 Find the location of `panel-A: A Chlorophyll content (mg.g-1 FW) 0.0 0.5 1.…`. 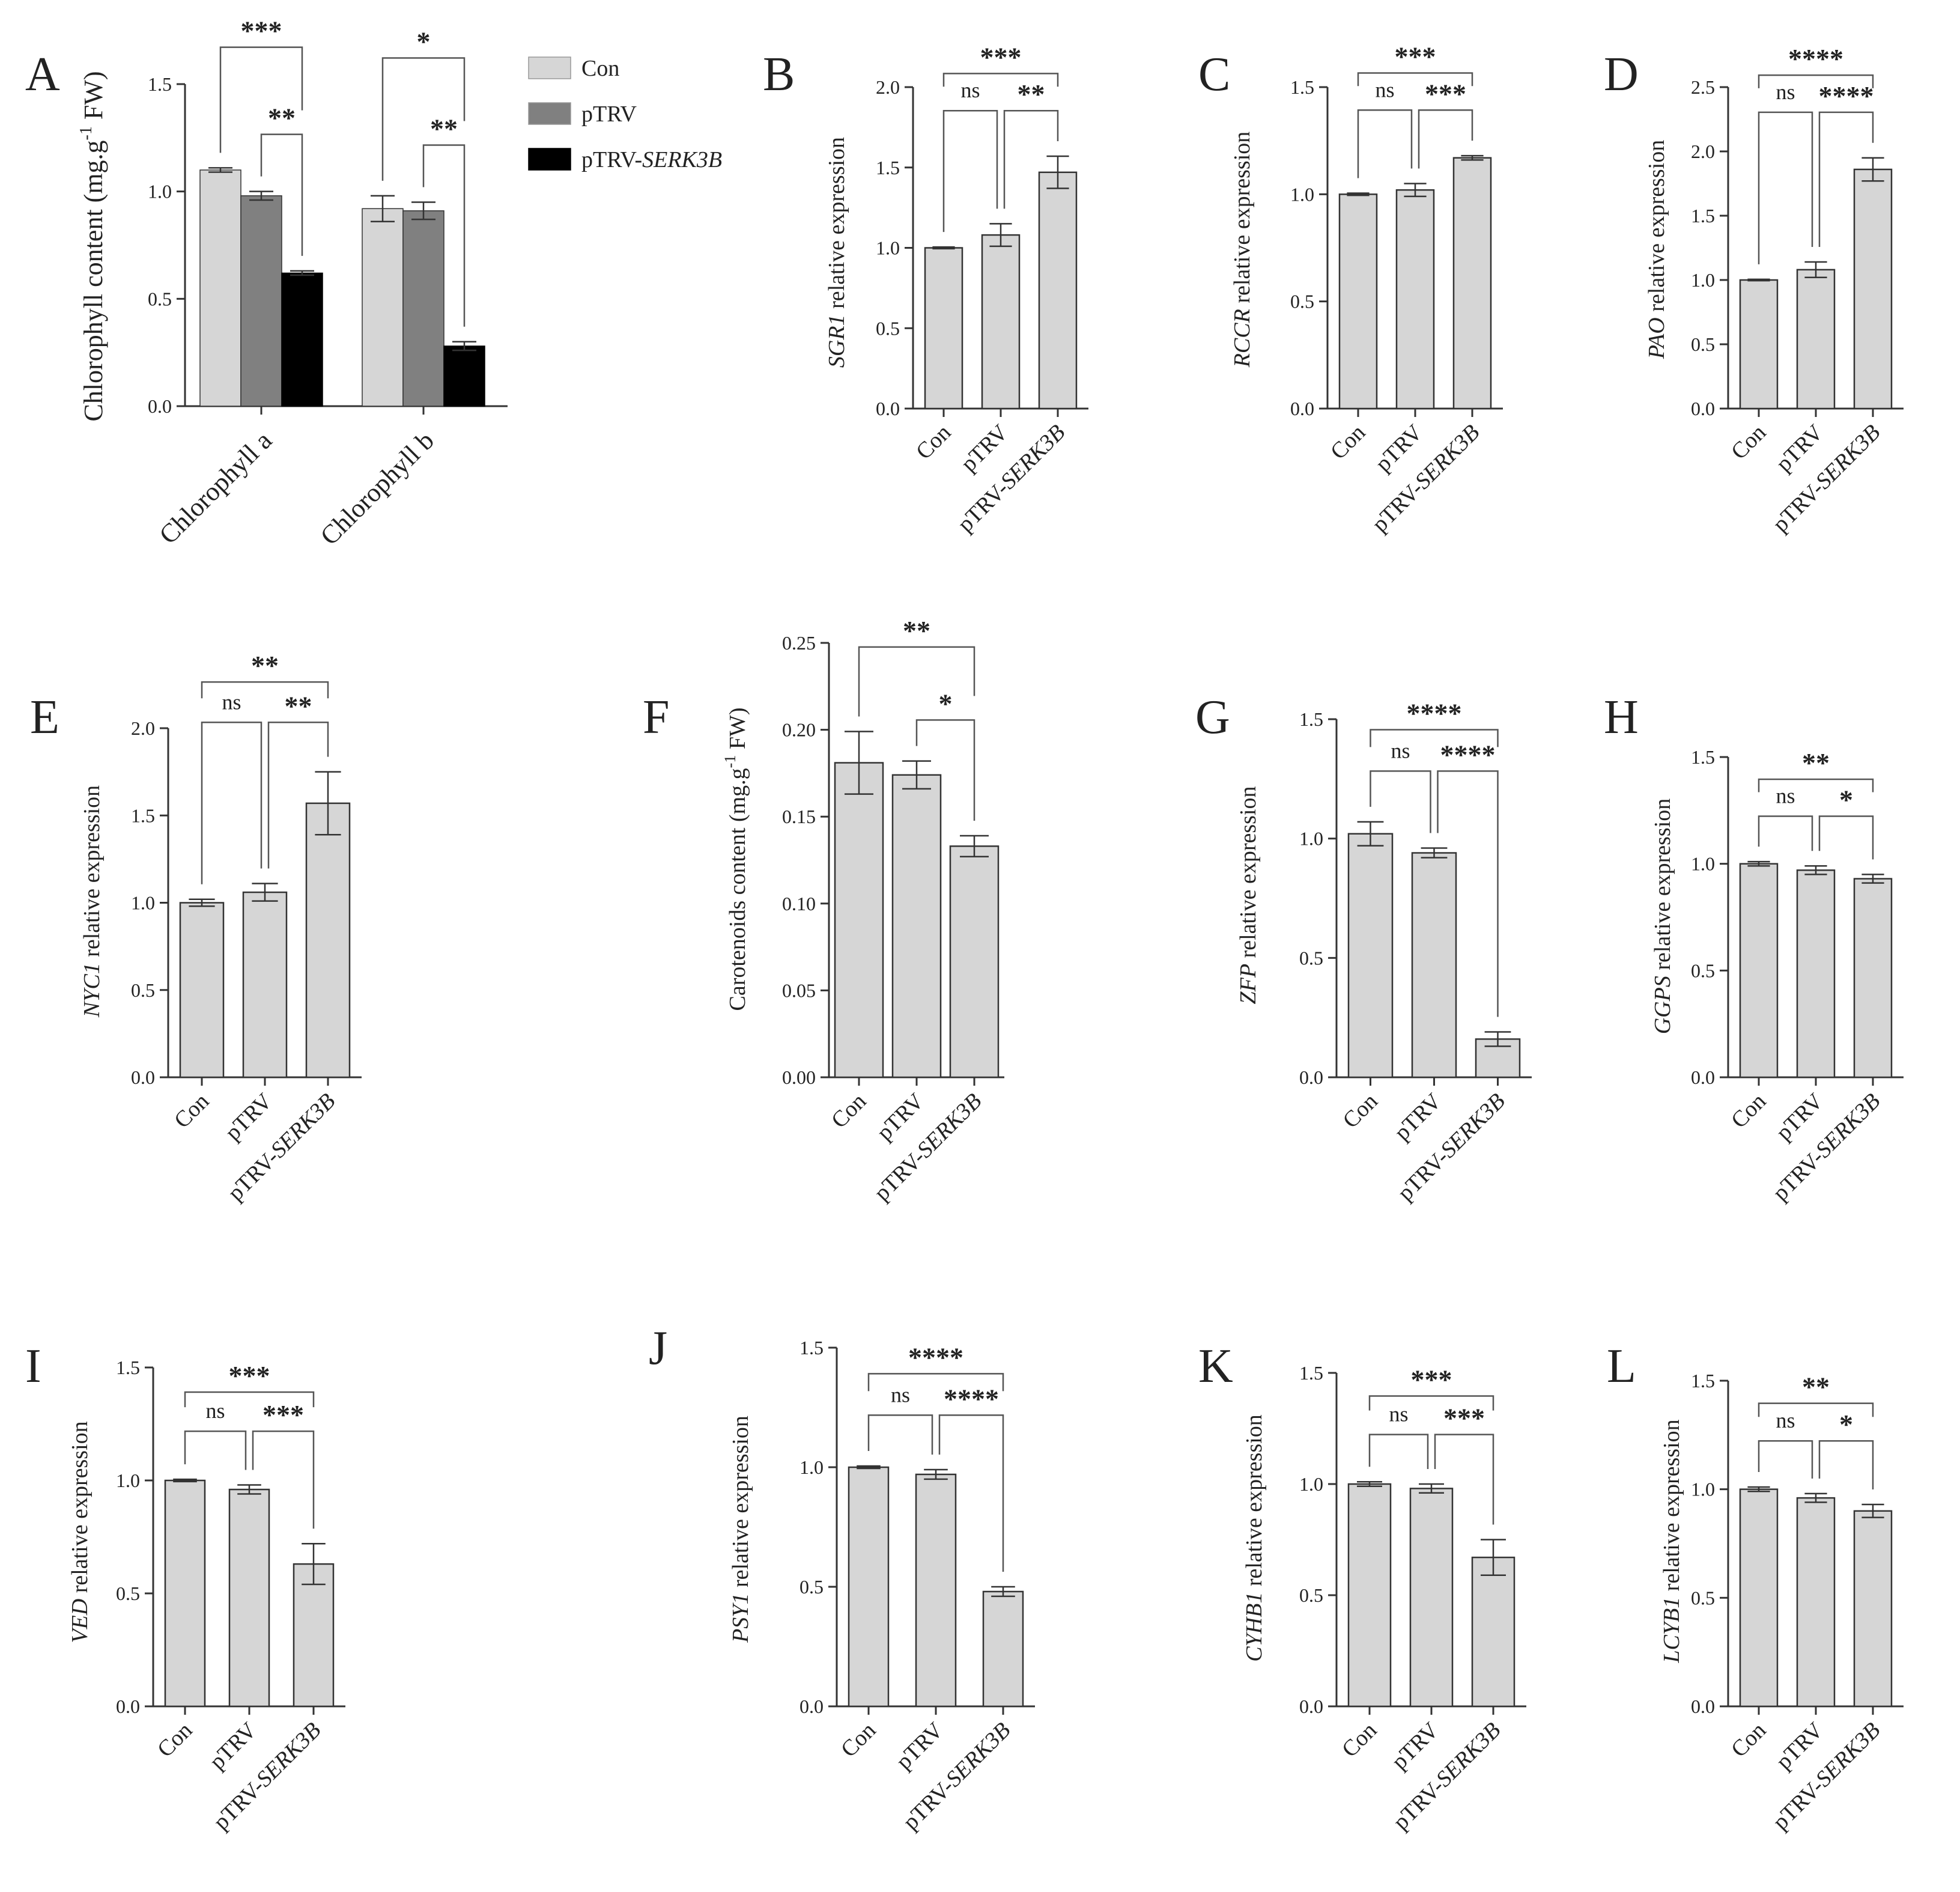

panel-A: A Chlorophyll content (mg.g-1 FW) 0.0 0.5 1.… is located at coordinates (266, 283).